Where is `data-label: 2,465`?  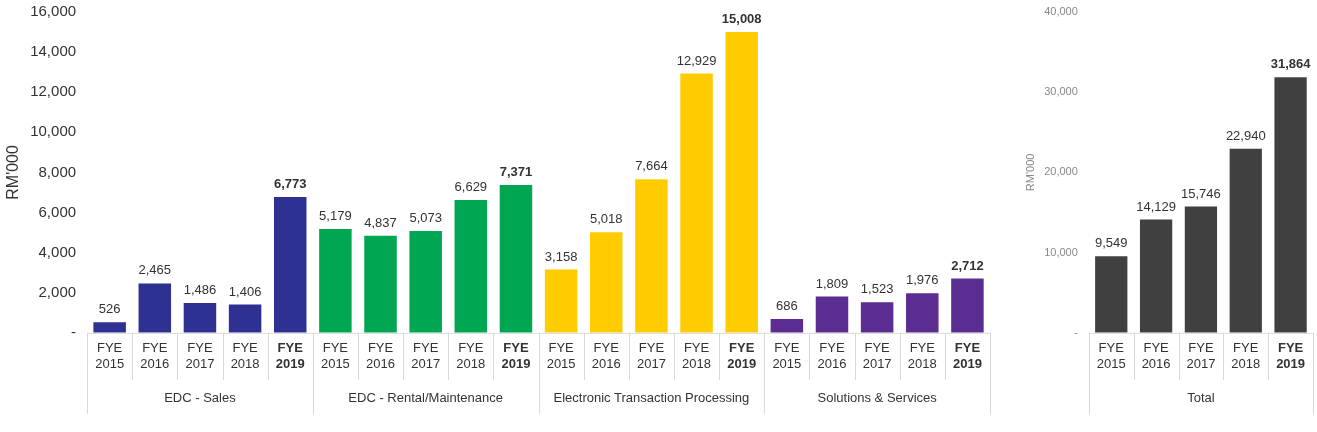 data-label: 2,465 is located at coordinates (155, 270).